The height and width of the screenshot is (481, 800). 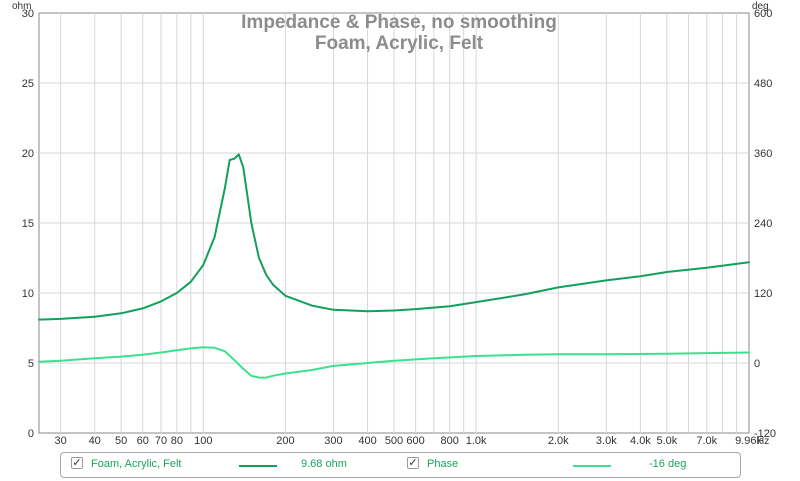 I want to click on x-tick-label: 2.0k, so click(x=558, y=441).